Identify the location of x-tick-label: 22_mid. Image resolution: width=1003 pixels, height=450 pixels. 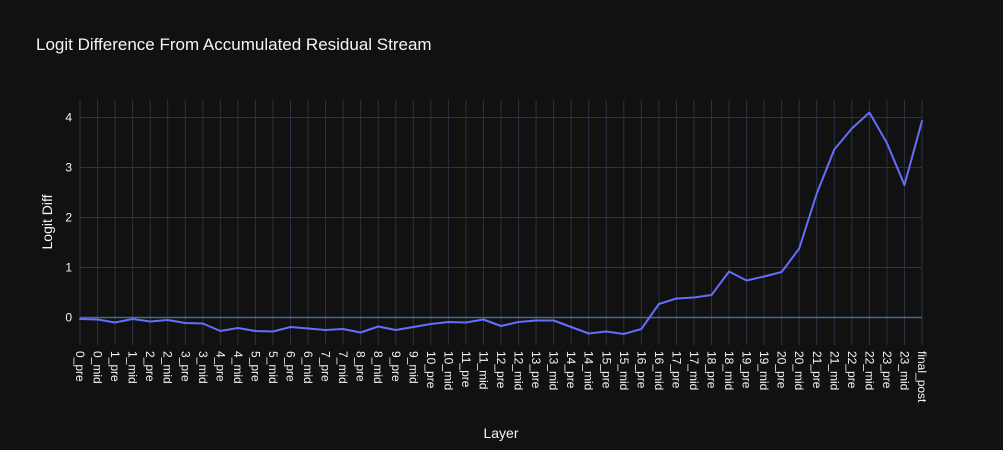
(869, 370).